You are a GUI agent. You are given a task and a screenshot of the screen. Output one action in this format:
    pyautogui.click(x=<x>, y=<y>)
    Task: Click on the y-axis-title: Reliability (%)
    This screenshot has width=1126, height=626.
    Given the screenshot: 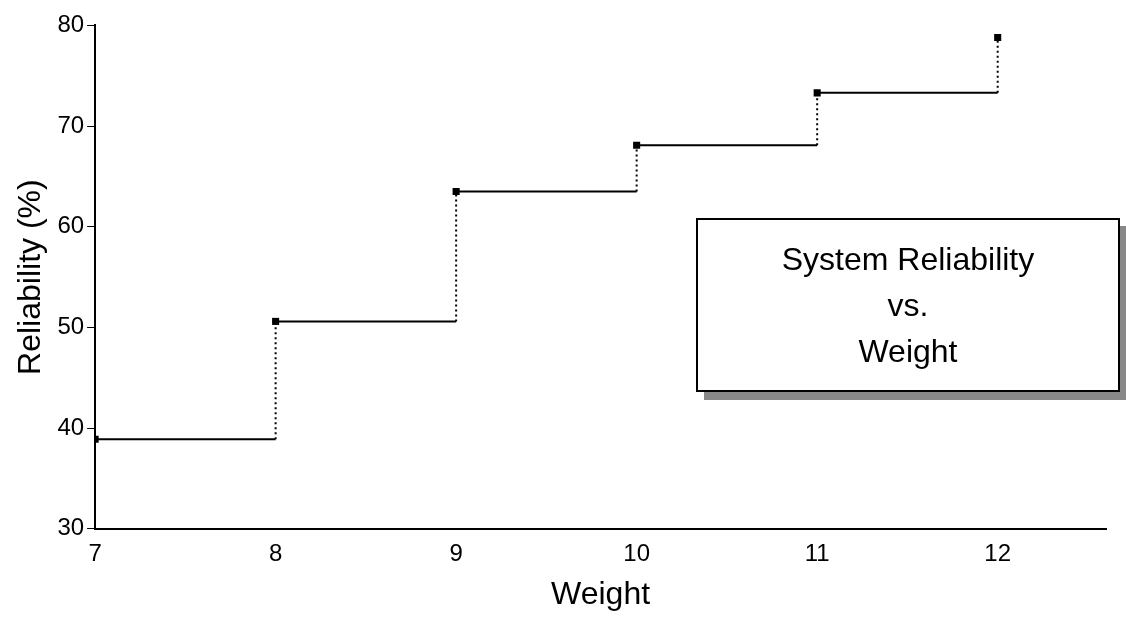 What is the action you would take?
    pyautogui.click(x=29, y=277)
    